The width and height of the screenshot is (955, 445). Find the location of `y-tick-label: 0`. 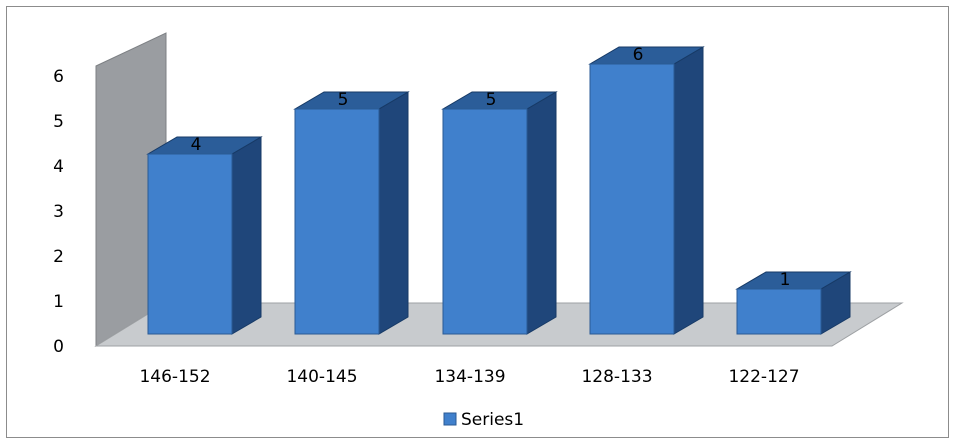

y-tick-label: 0 is located at coordinates (58, 347).